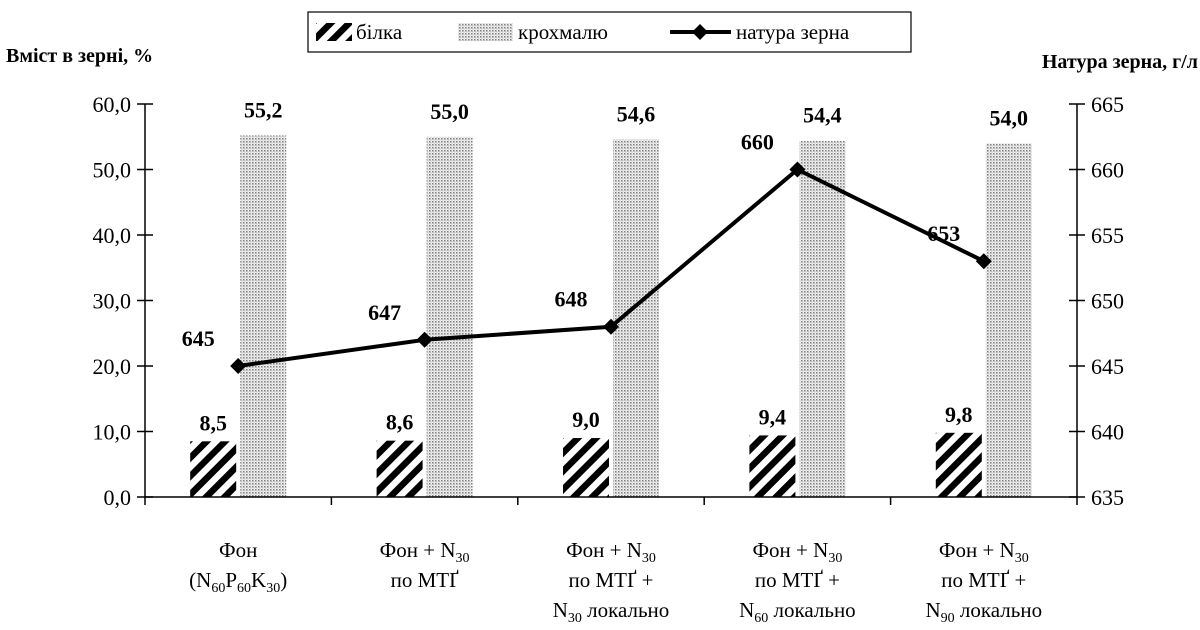  Describe the element at coordinates (1009, 117) in the screenshot. I see `data-label-starch: 54,0` at that location.